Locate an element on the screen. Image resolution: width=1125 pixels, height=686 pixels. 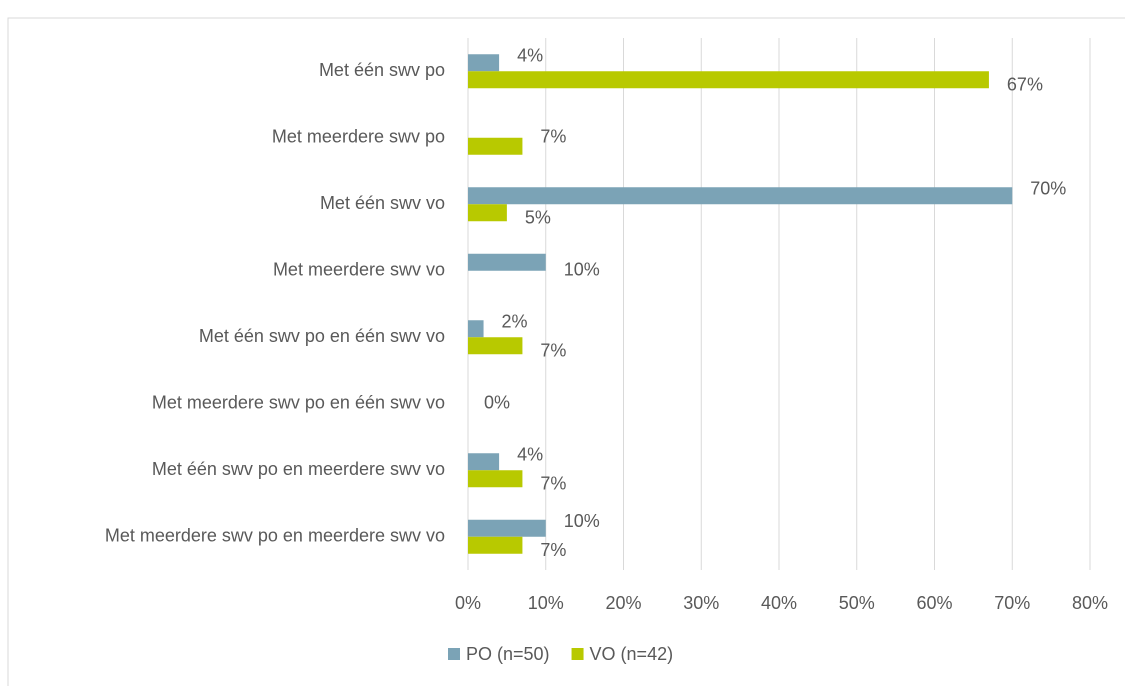
x-tick-label: 50% is located at coordinates (857, 603).